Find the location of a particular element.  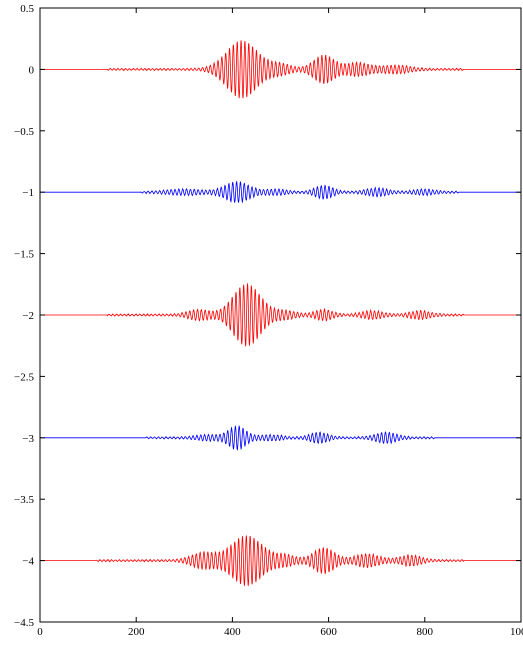

x-tick-label: 1000 is located at coordinates (516, 632).